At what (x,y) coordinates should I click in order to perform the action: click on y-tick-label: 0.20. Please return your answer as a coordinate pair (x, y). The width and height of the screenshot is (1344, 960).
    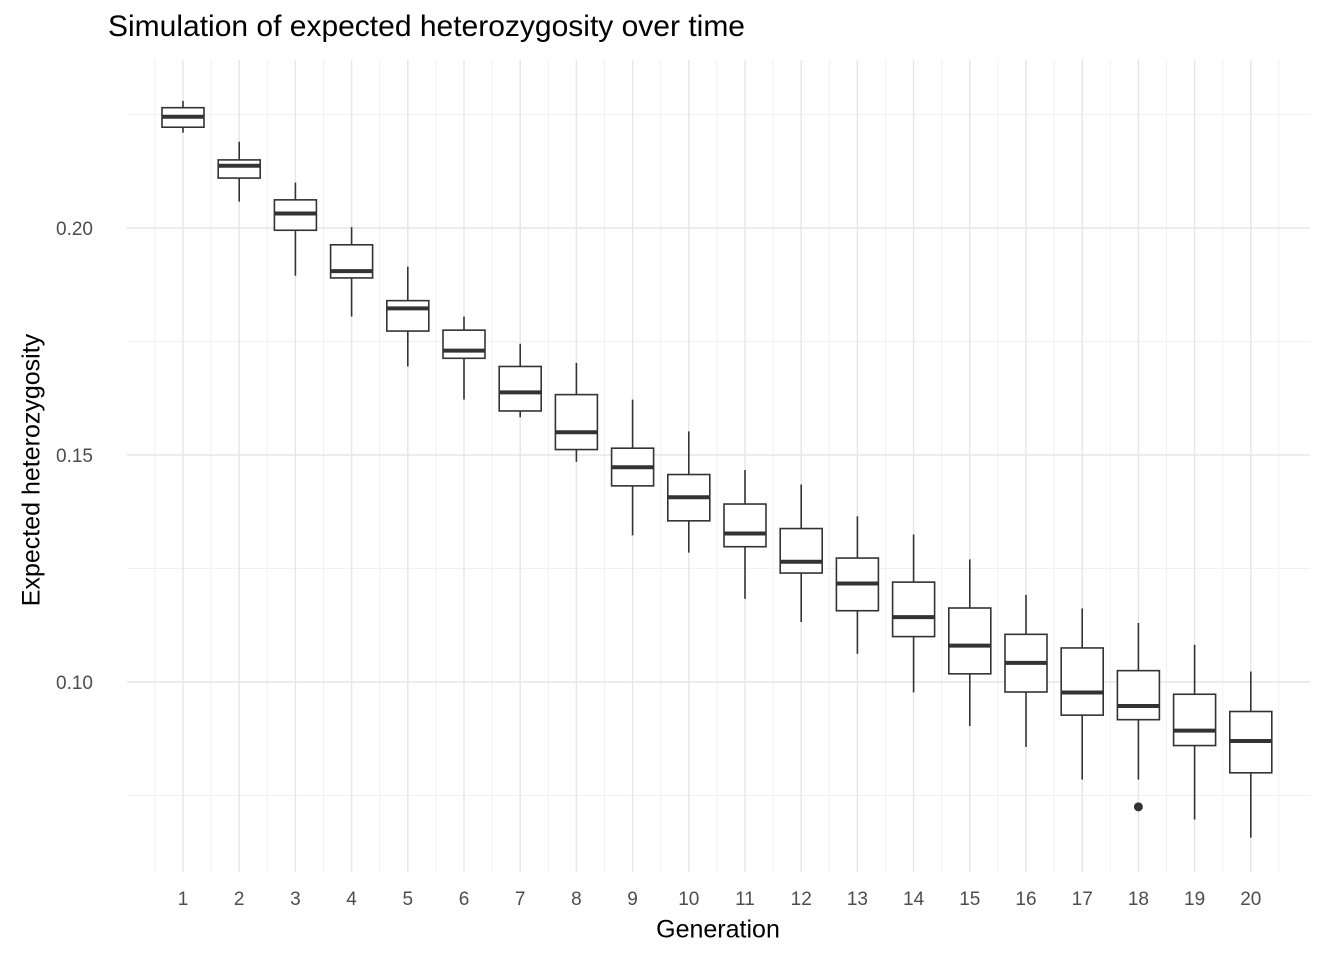
    Looking at the image, I should click on (74, 229).